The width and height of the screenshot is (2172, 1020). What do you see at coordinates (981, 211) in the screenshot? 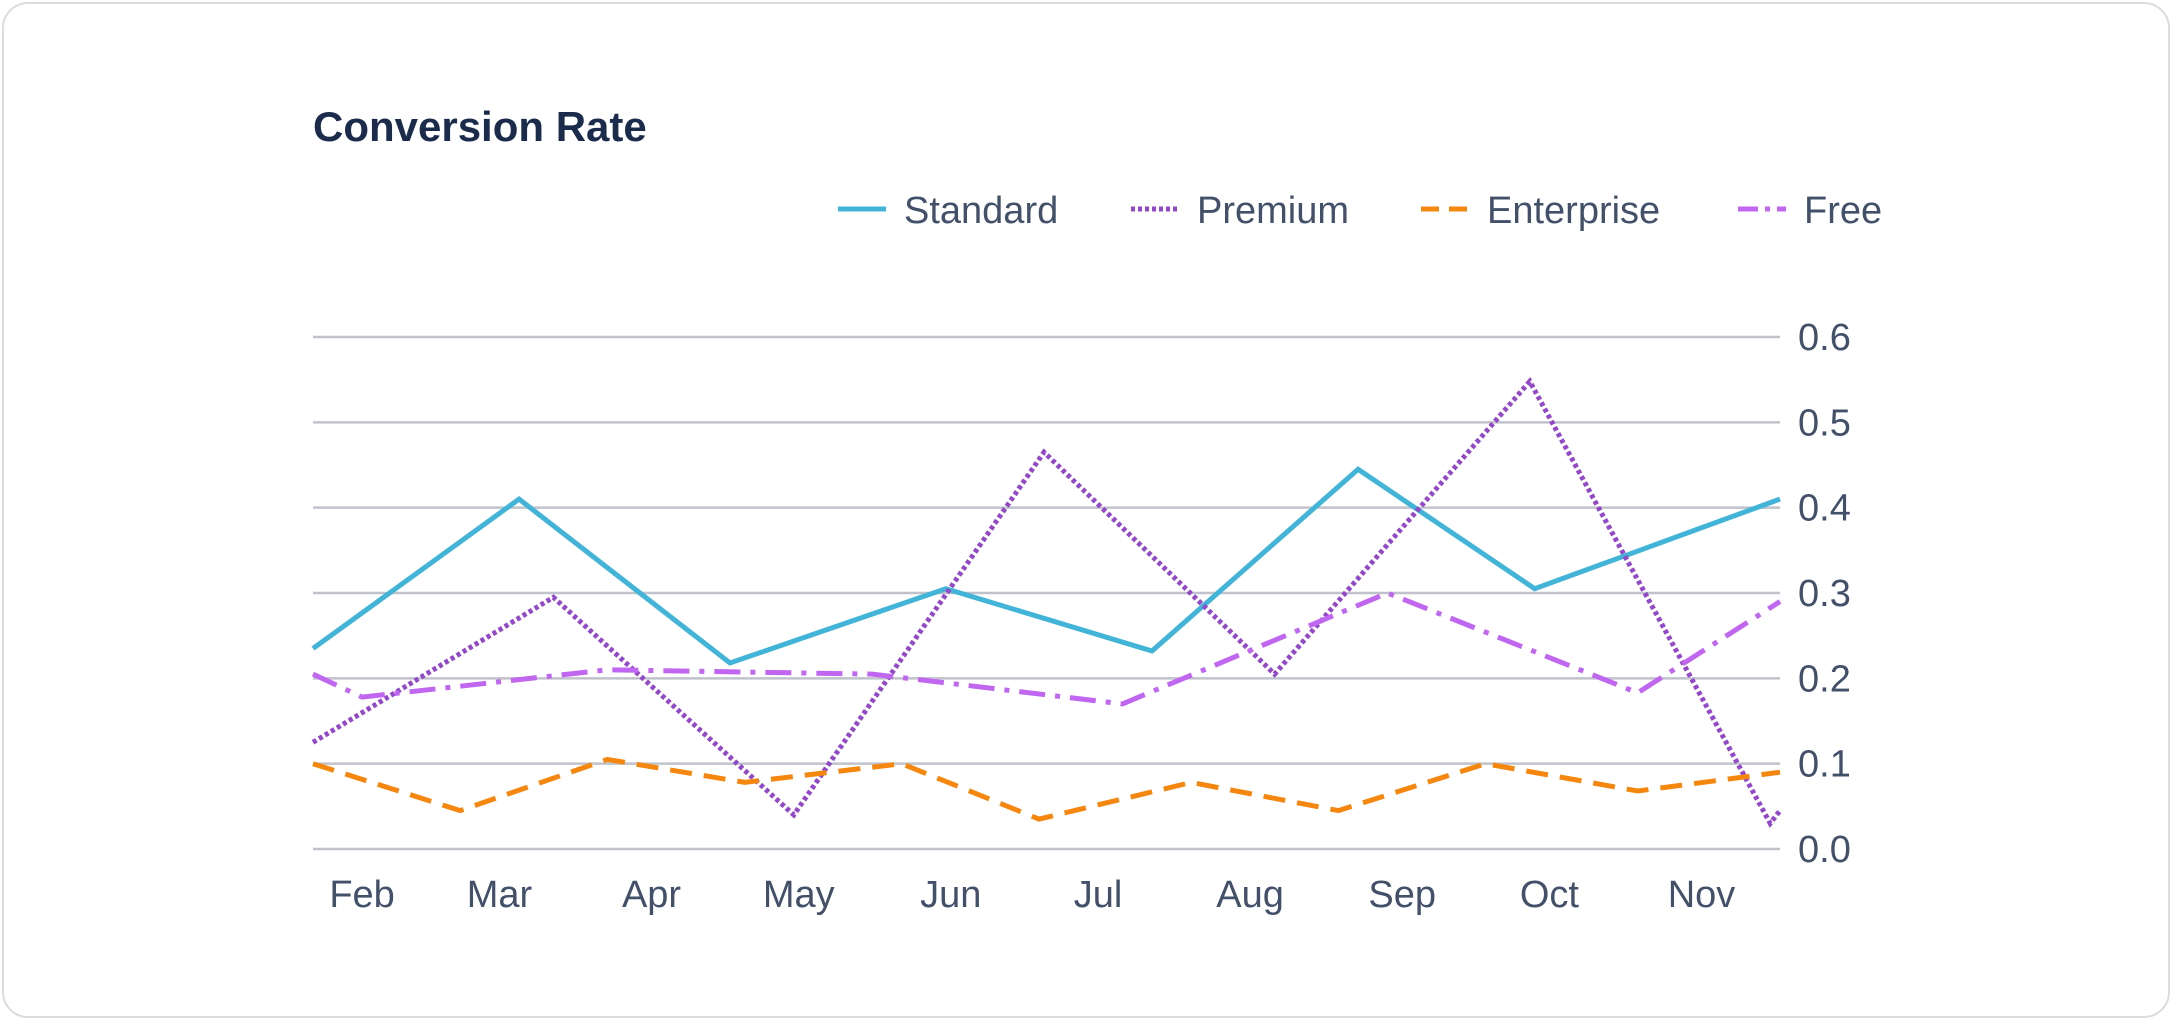
I see `legend-label: Standard` at bounding box center [981, 211].